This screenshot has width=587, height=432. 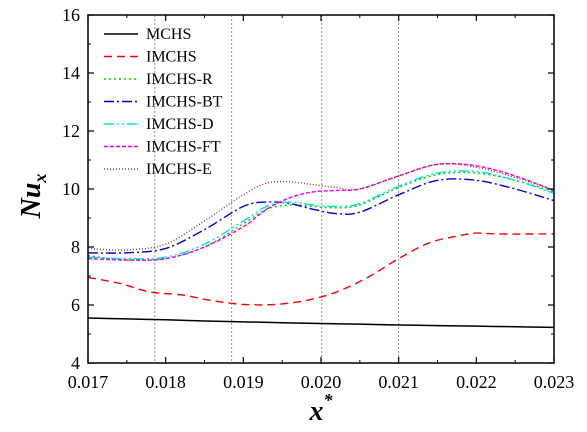 I want to click on x-tick-label: 0.019, so click(x=243, y=382).